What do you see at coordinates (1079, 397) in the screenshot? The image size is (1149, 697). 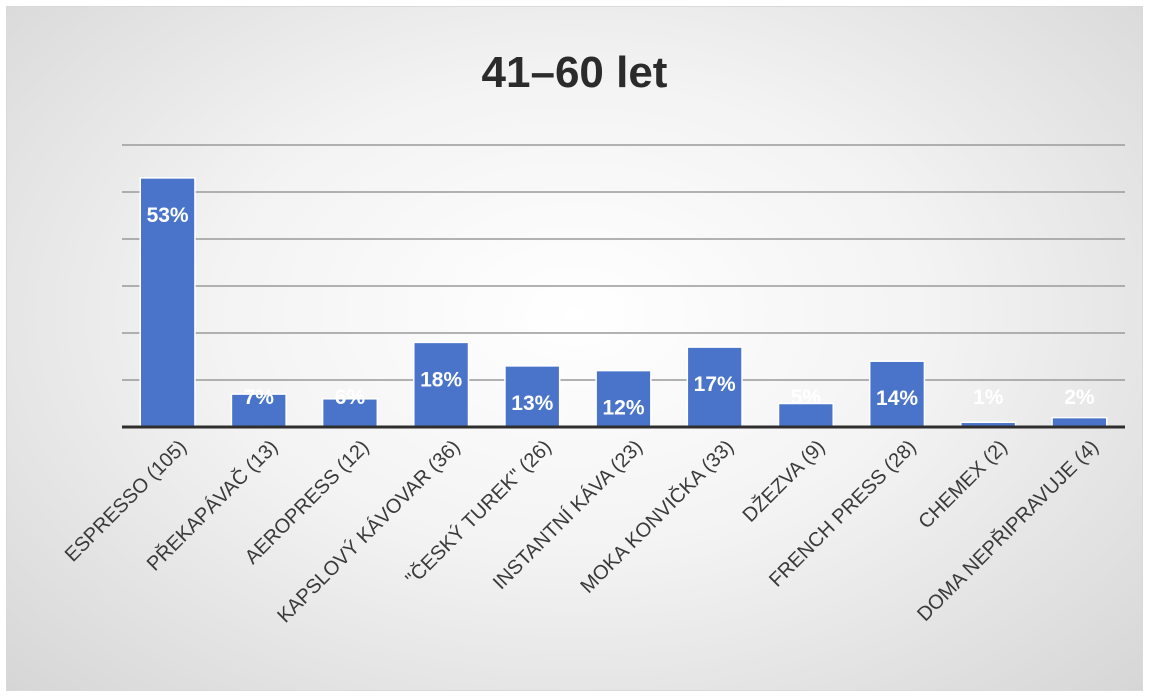 I see `data-label: 2%` at bounding box center [1079, 397].